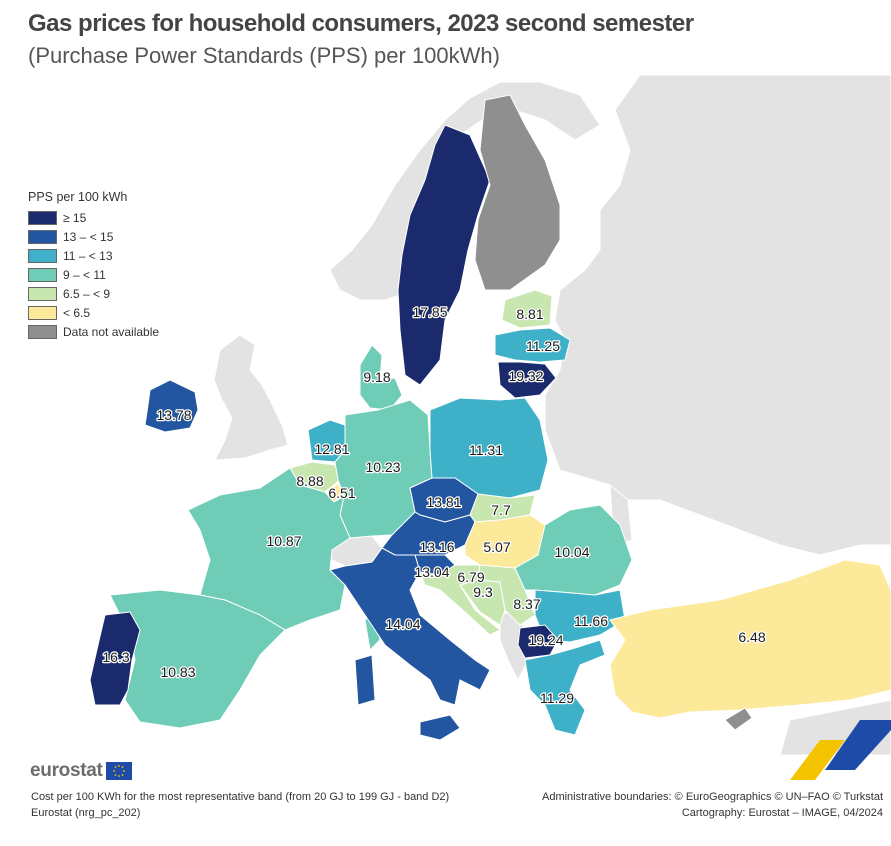  What do you see at coordinates (173, 415) in the screenshot?
I see `label-ireland: 13.78` at bounding box center [173, 415].